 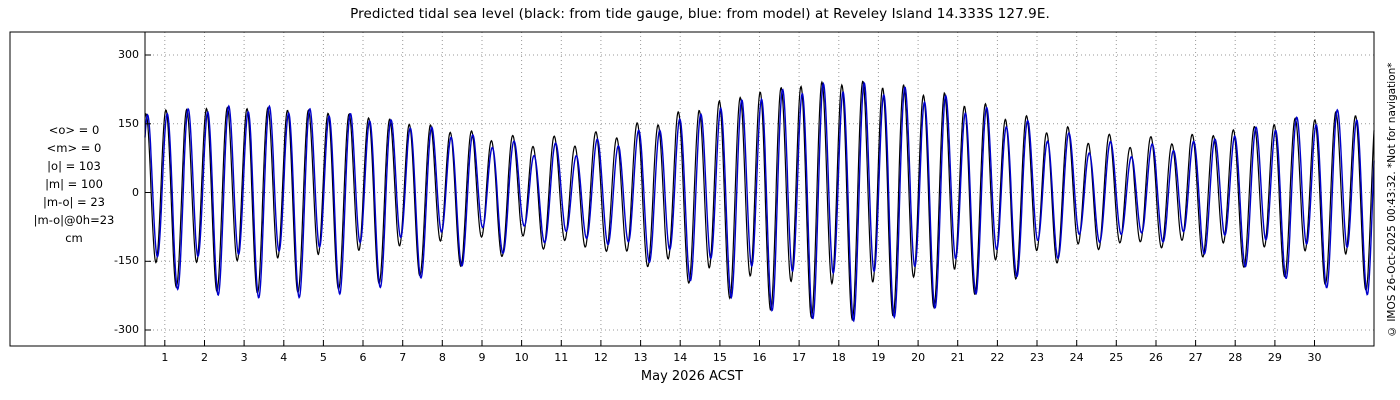 What do you see at coordinates (403, 357) in the screenshot?
I see `x-tick-label: 7` at bounding box center [403, 357].